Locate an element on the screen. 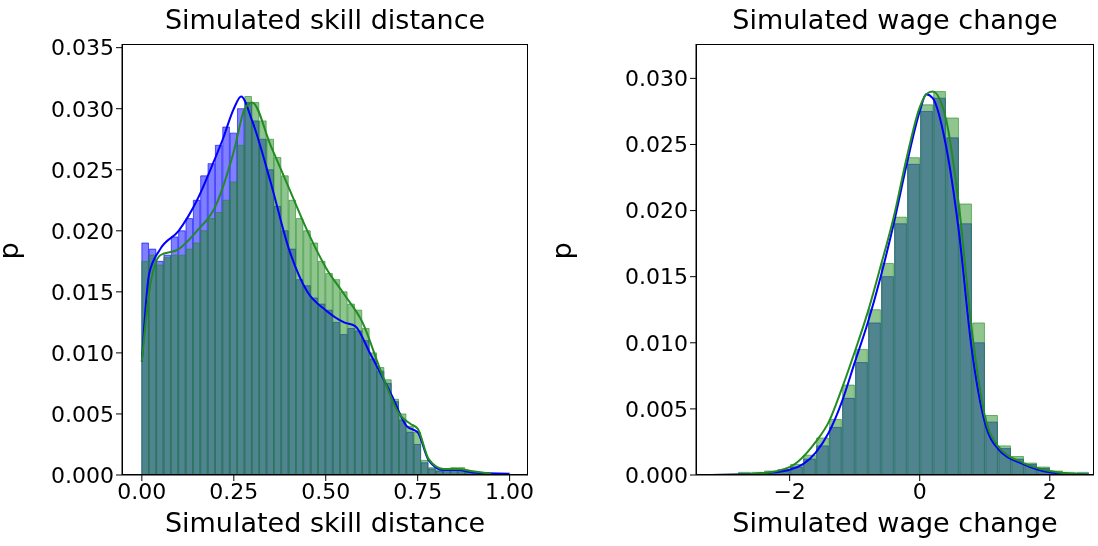 This screenshot has height=546, width=1098. x-axis-title: Simulated wage change is located at coordinates (895, 522).